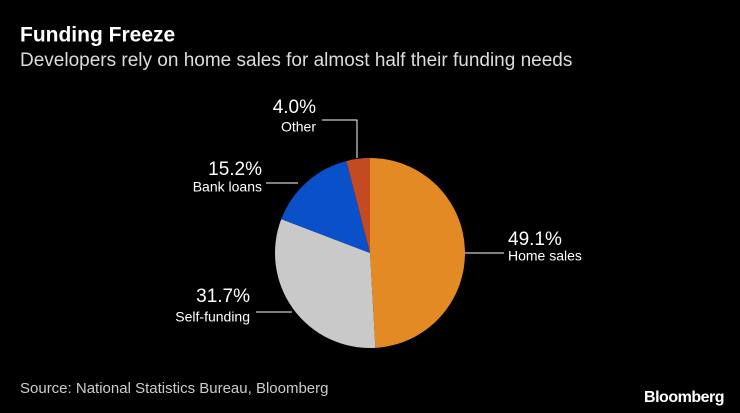 This screenshot has width=740, height=413. What do you see at coordinates (535, 239) in the screenshot?
I see `value-label: 49.1%` at bounding box center [535, 239].